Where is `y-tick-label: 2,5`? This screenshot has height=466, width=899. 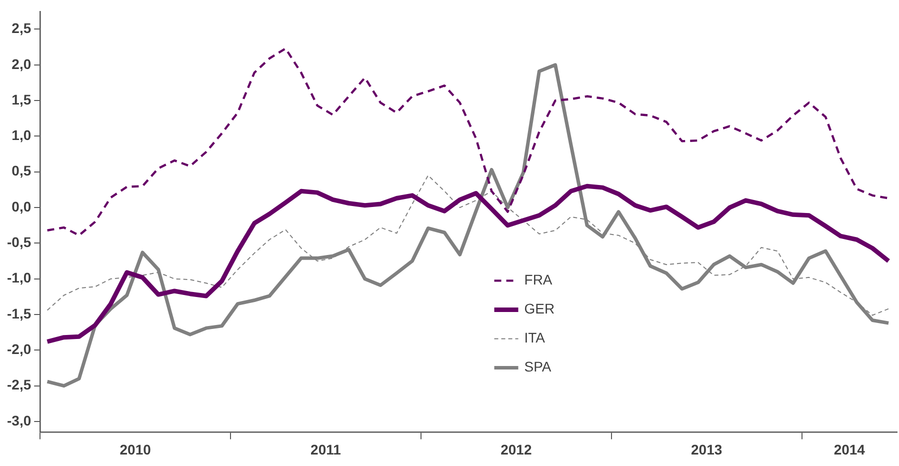
y-tick-label: 2,5 is located at coordinates (22, 28).